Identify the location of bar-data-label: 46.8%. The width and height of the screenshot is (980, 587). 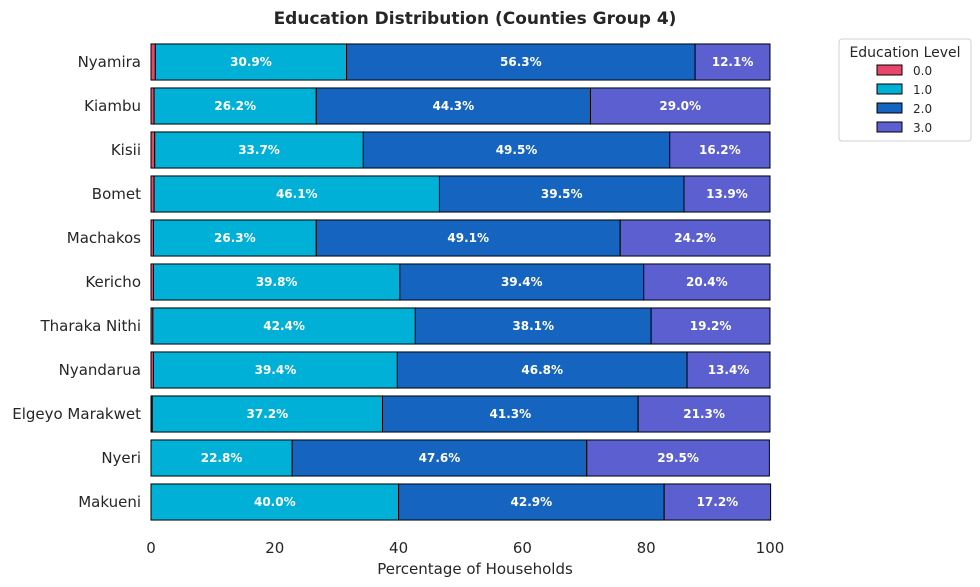
(542, 370).